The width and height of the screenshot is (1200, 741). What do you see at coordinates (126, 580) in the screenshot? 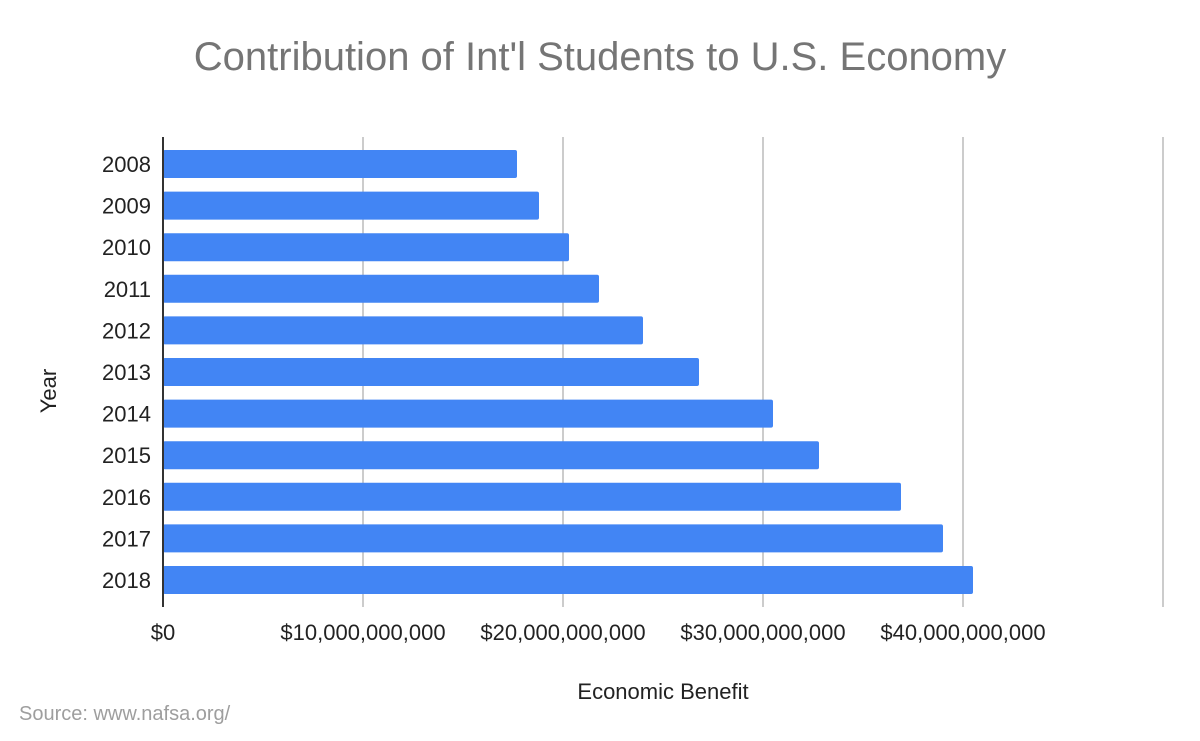
I see `y-tick-label: 2018` at bounding box center [126, 580].